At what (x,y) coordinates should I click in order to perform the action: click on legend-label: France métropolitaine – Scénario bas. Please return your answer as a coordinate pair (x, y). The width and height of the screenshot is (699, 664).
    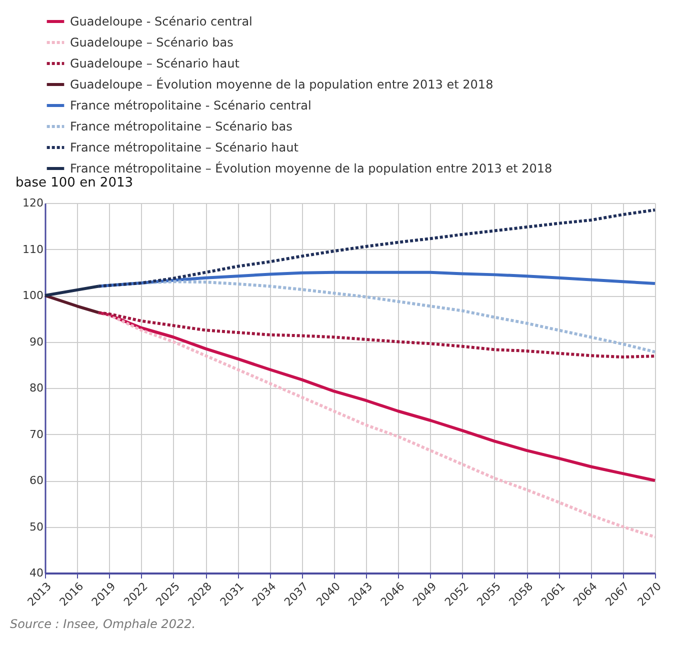
    Looking at the image, I should click on (181, 127).